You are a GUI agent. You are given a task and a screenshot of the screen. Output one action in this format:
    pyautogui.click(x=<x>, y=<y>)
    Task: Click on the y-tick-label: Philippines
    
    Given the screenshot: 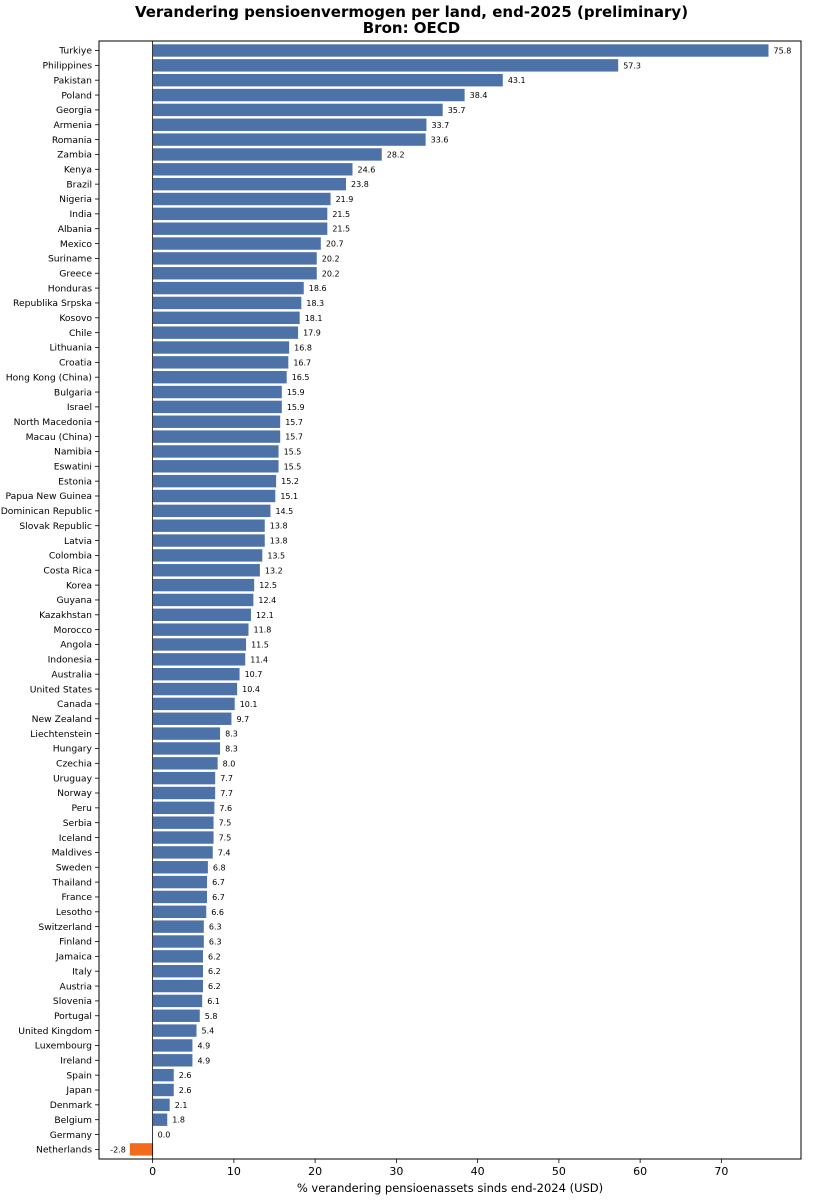 What is the action you would take?
    pyautogui.click(x=68, y=66)
    